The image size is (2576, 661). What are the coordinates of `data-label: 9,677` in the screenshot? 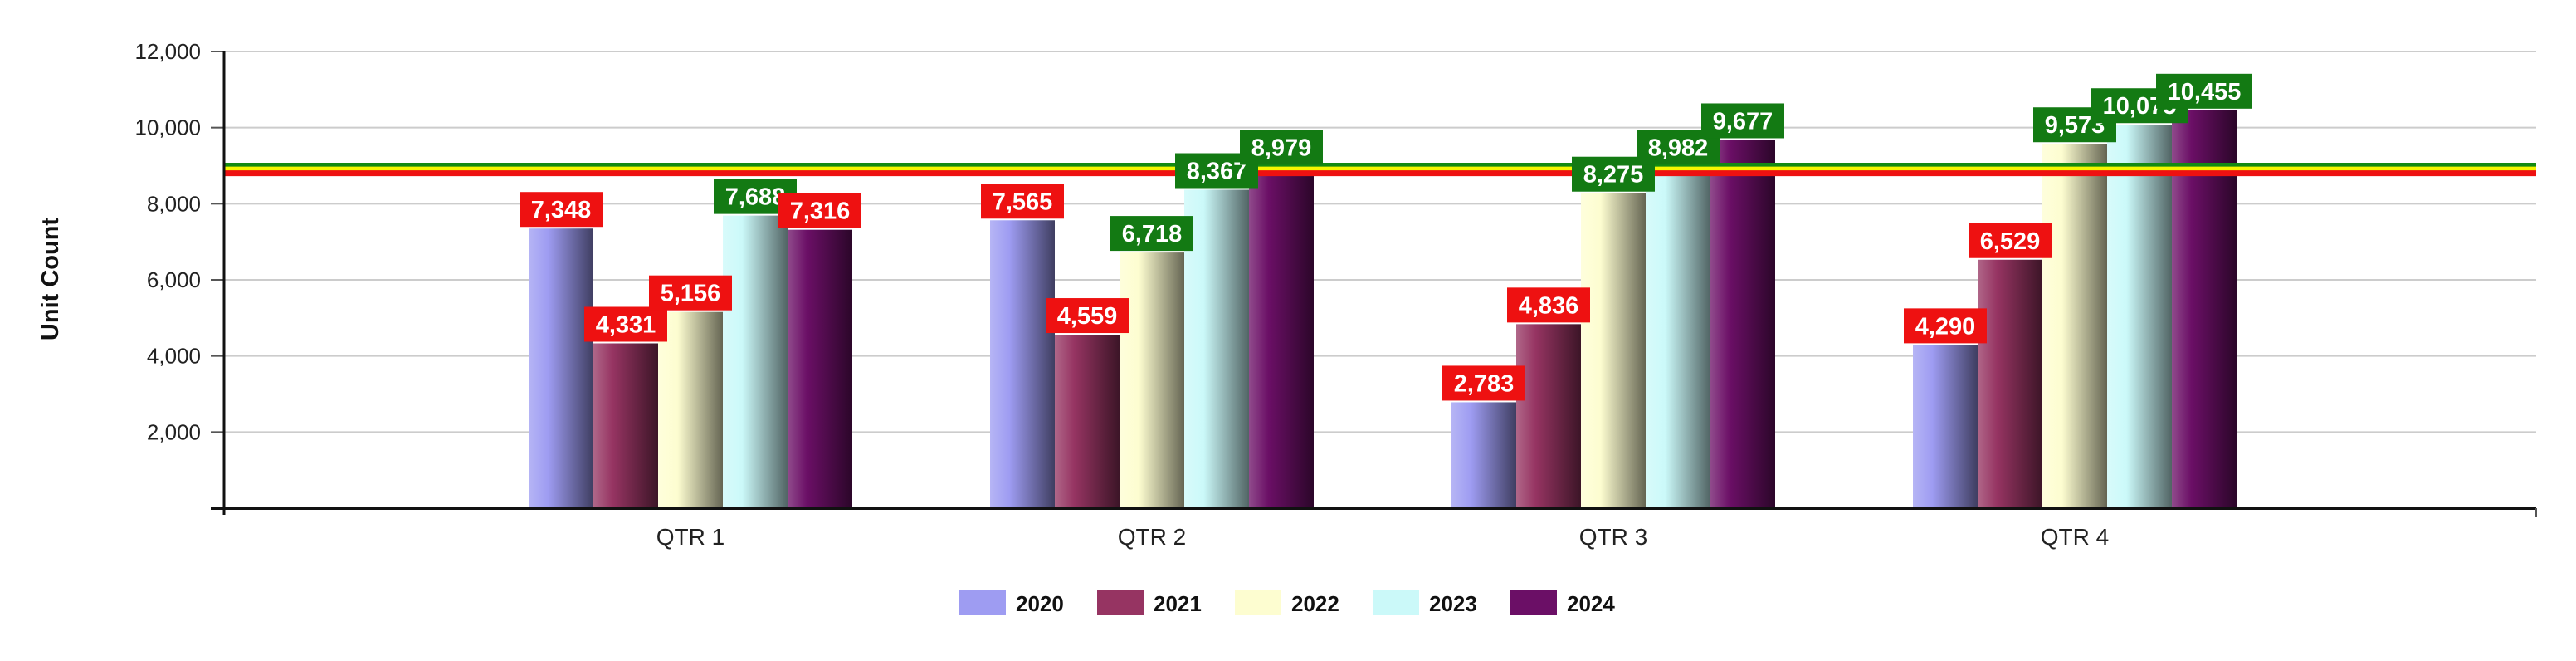 It's located at (1743, 121).